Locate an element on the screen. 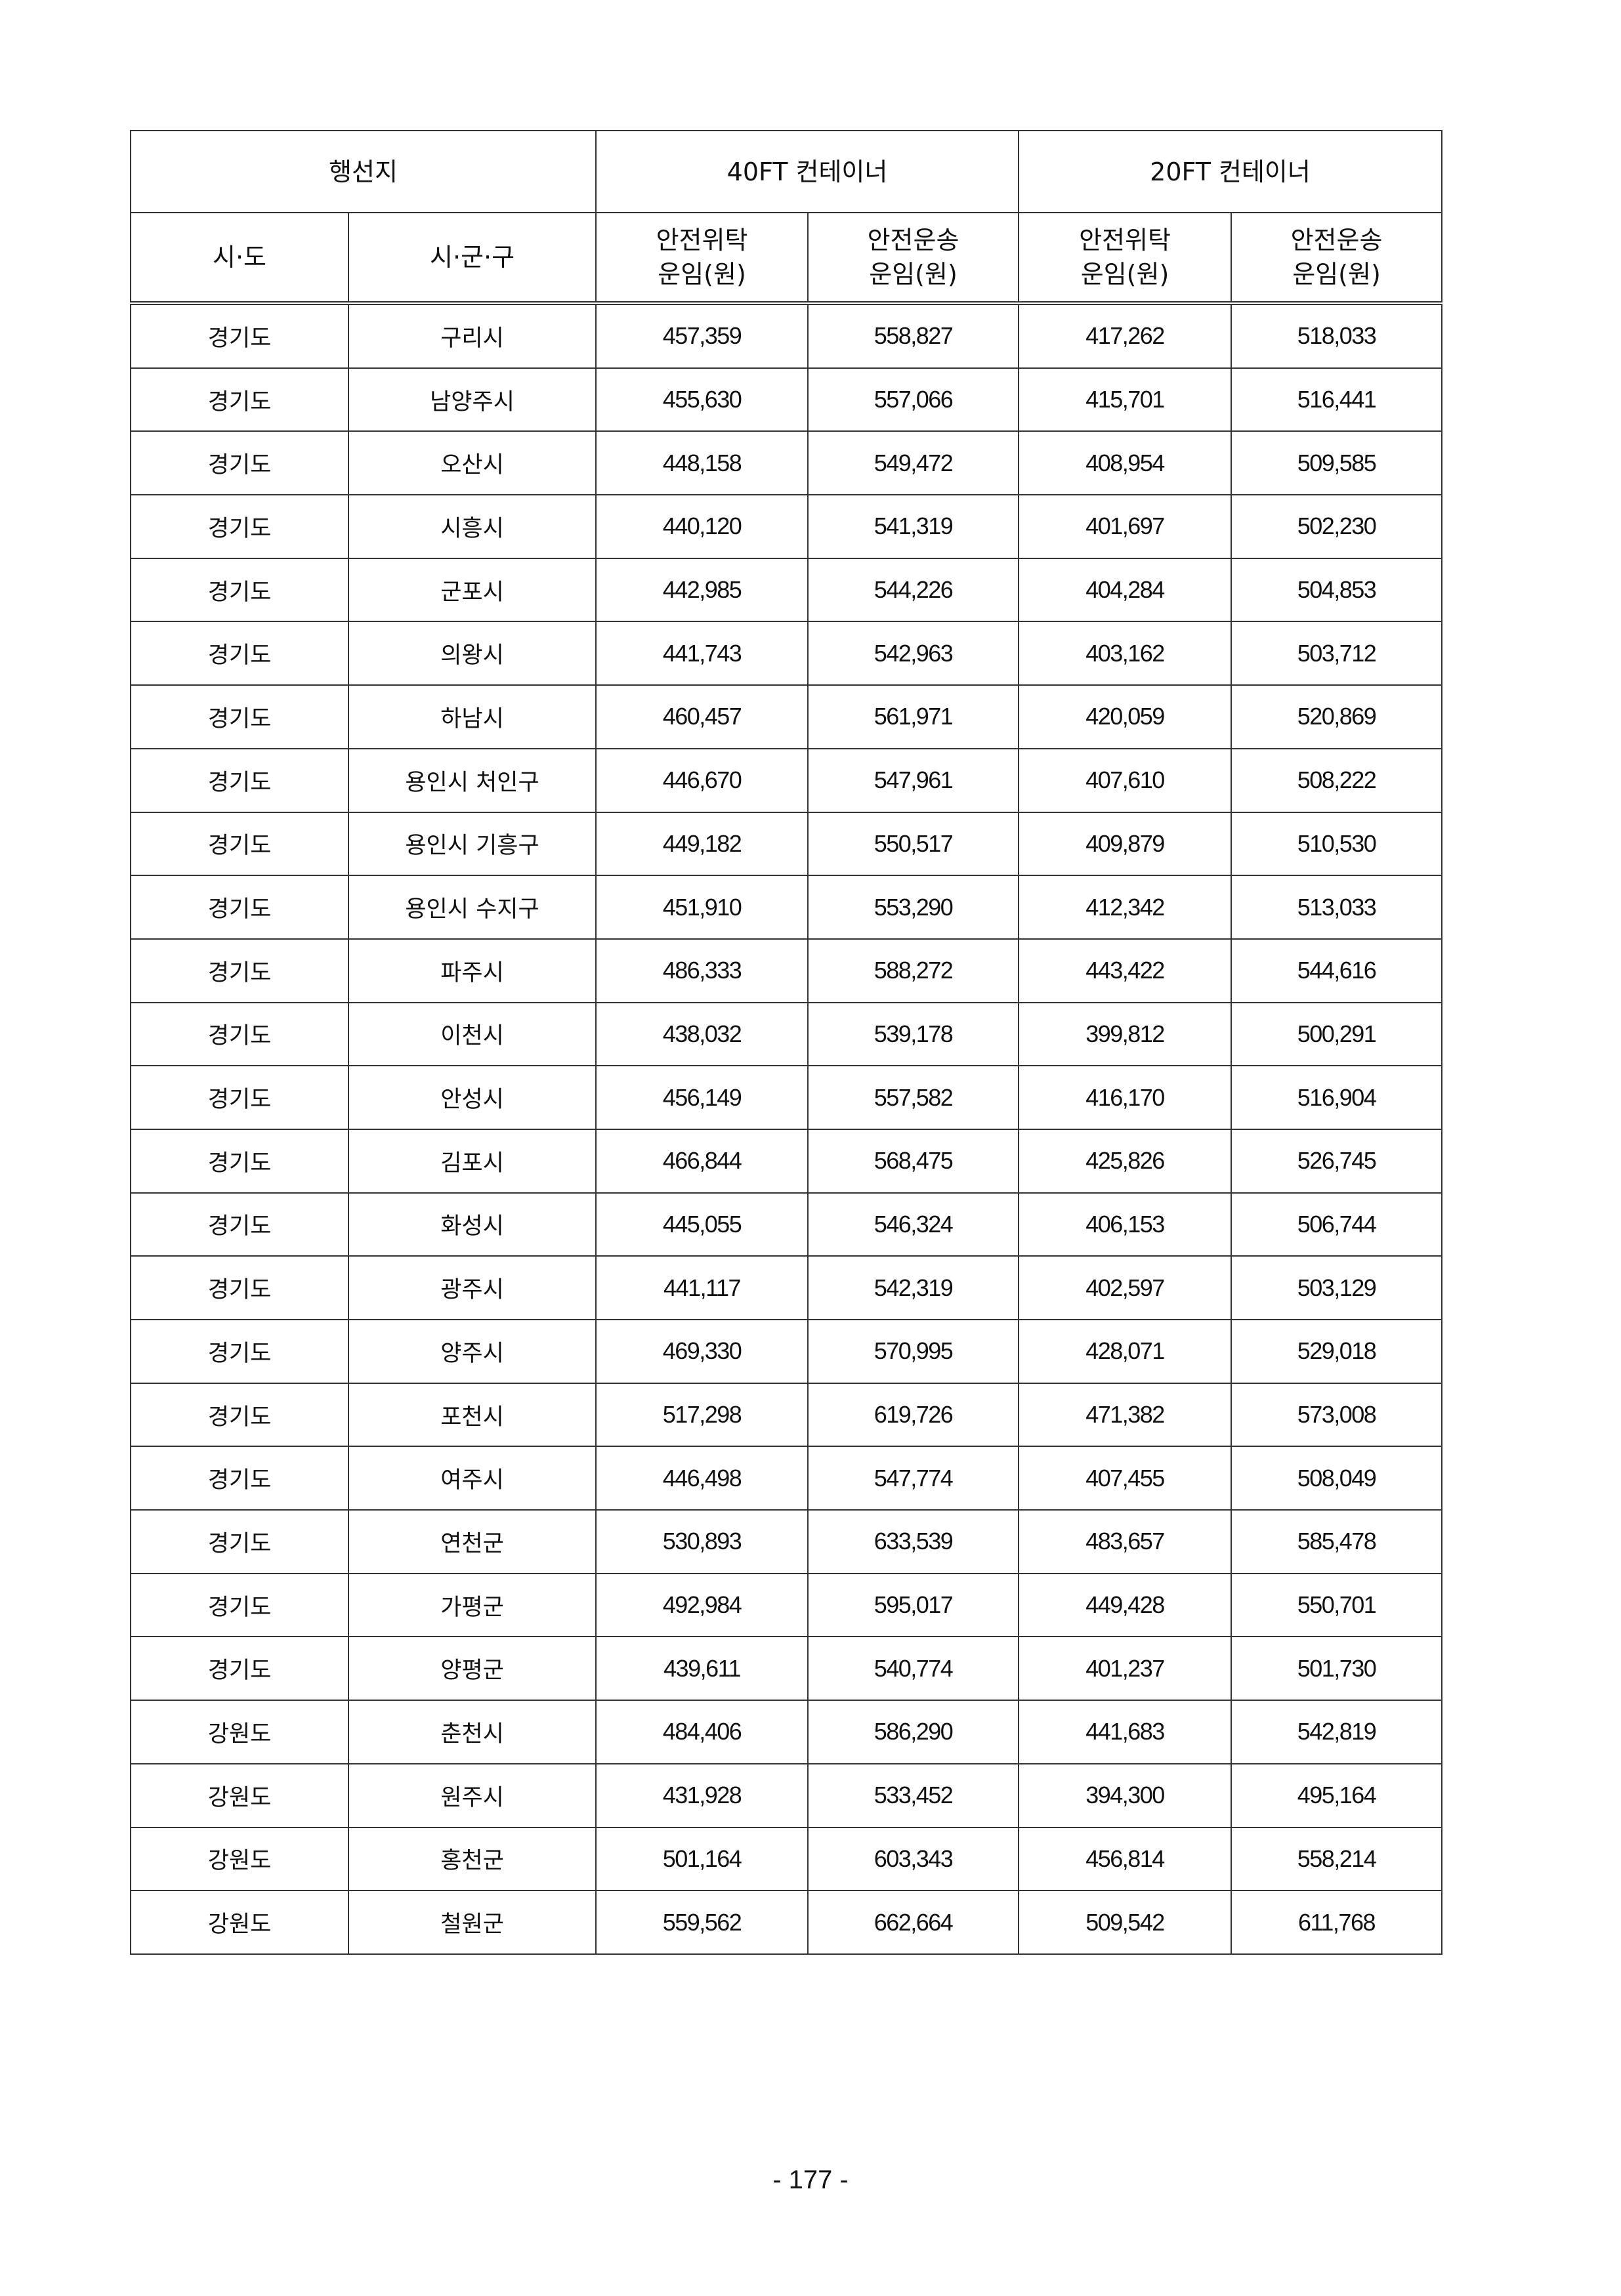 This screenshot has height=2296, width=1621. table-row: 경기도 구리시 457,359 558,827 417,262 518,033 is located at coordinates (786, 336).